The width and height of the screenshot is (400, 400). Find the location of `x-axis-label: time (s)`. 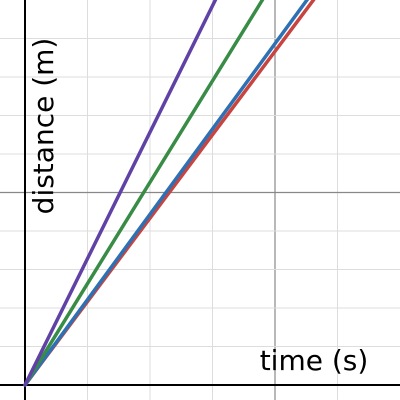

x-axis-label: time (s) is located at coordinates (314, 360).